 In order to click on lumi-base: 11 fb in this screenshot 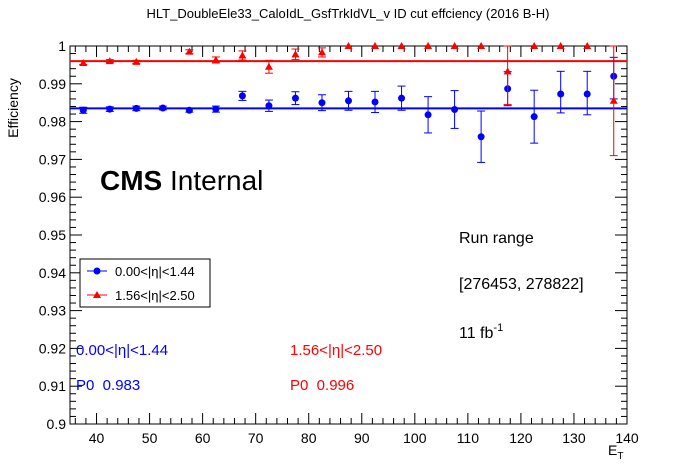, I will do `click(476, 333)`.